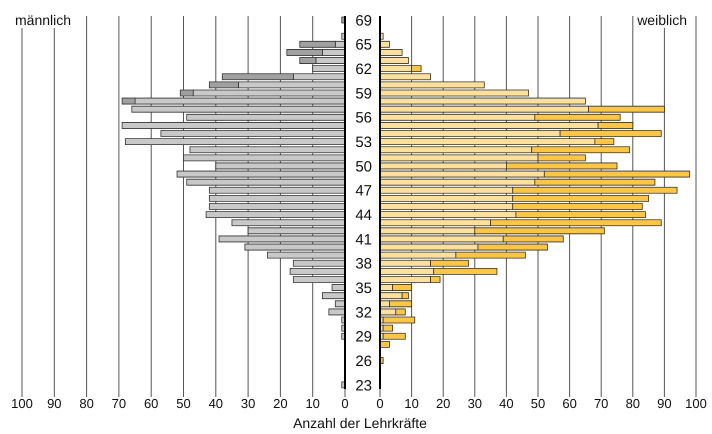  Describe the element at coordinates (363, 337) in the screenshot. I see `y-tick-label: 29` at that location.